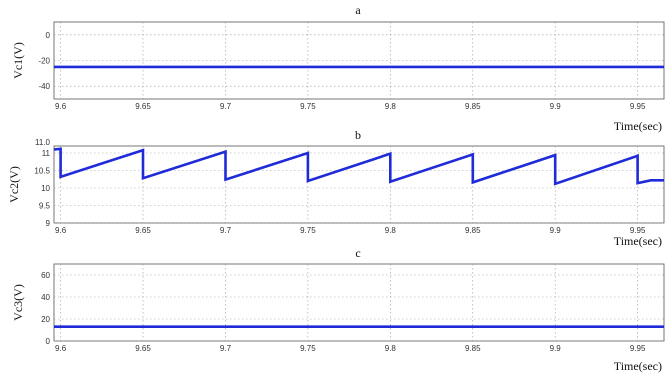 The image size is (672, 376). Describe the element at coordinates (45, 188) in the screenshot. I see `y-tick-label: 10` at that location.